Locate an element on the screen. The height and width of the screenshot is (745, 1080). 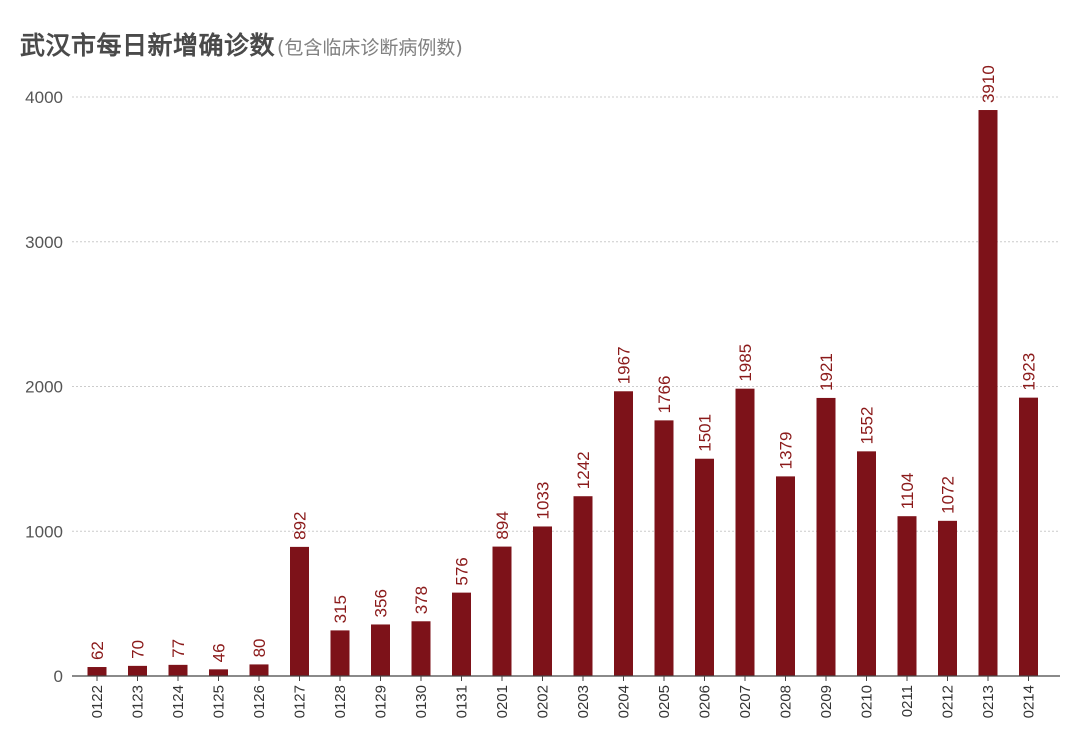
x-tick-label: 0123 is located at coordinates (138, 701).